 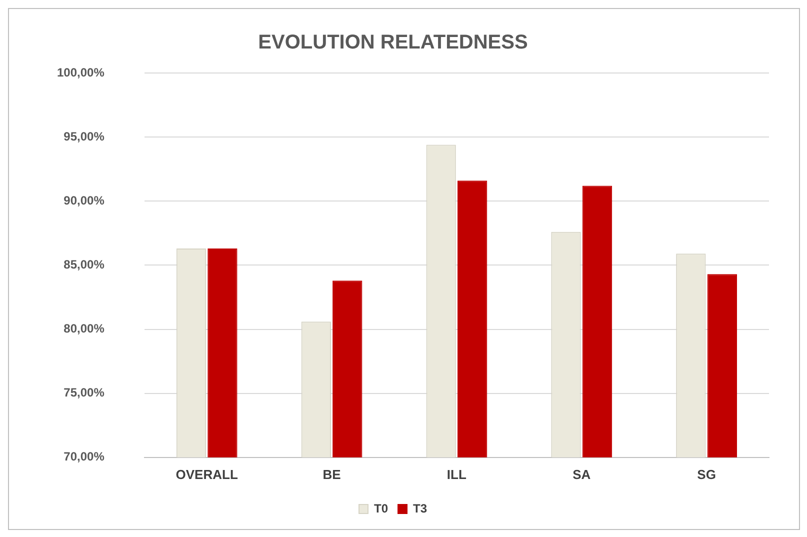 I want to click on y-tick-label: 75,00%, so click(x=84, y=393).